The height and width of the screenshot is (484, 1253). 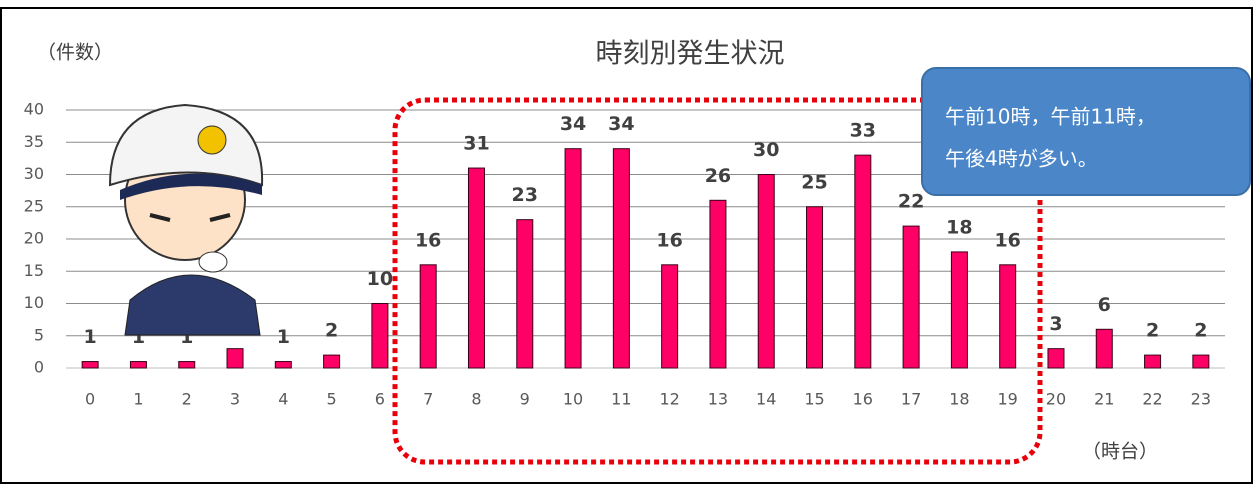 What do you see at coordinates (959, 227) in the screenshot?
I see `data-label: 18` at bounding box center [959, 227].